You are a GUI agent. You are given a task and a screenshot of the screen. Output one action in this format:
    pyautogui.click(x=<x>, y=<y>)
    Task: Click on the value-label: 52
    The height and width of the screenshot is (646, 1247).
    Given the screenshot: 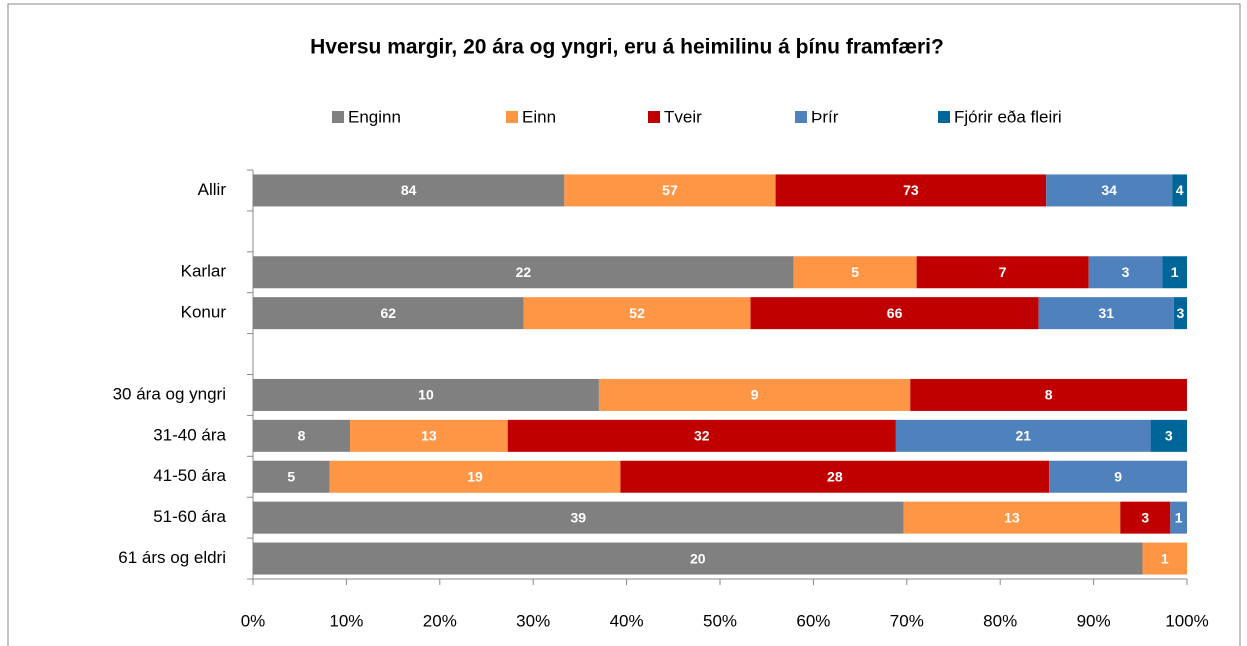 What is the action you would take?
    pyautogui.click(x=637, y=313)
    